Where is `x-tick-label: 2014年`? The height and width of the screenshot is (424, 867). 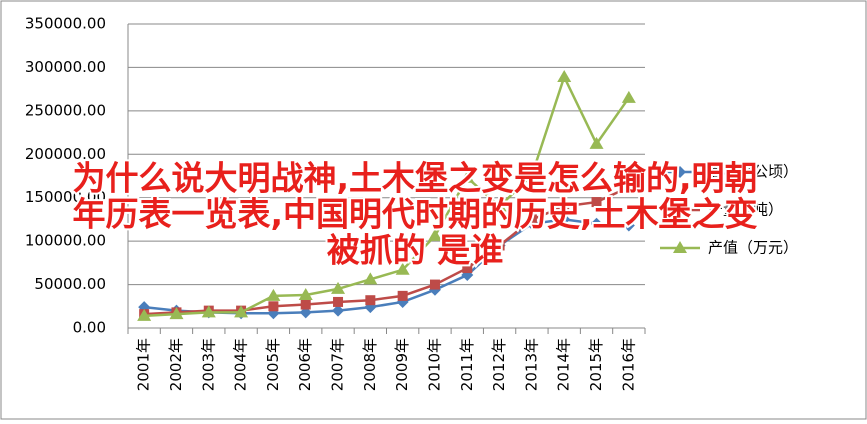
x-tick-label: 2014年 is located at coordinates (564, 364).